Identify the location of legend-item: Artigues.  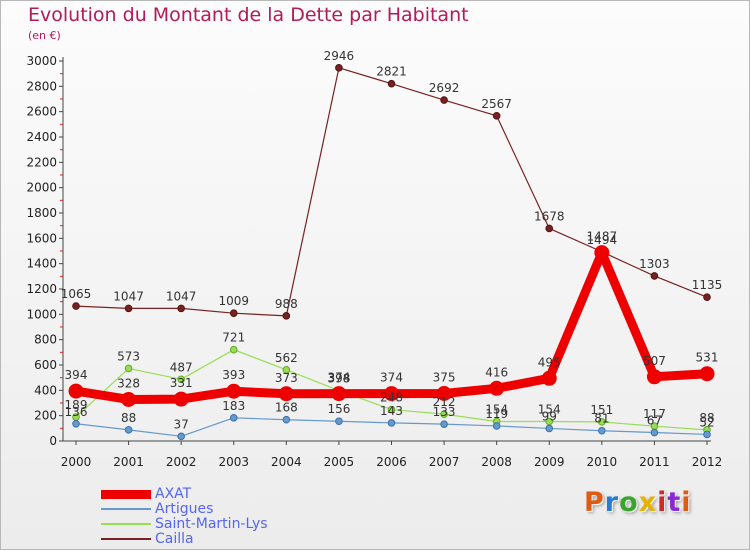
(231, 509).